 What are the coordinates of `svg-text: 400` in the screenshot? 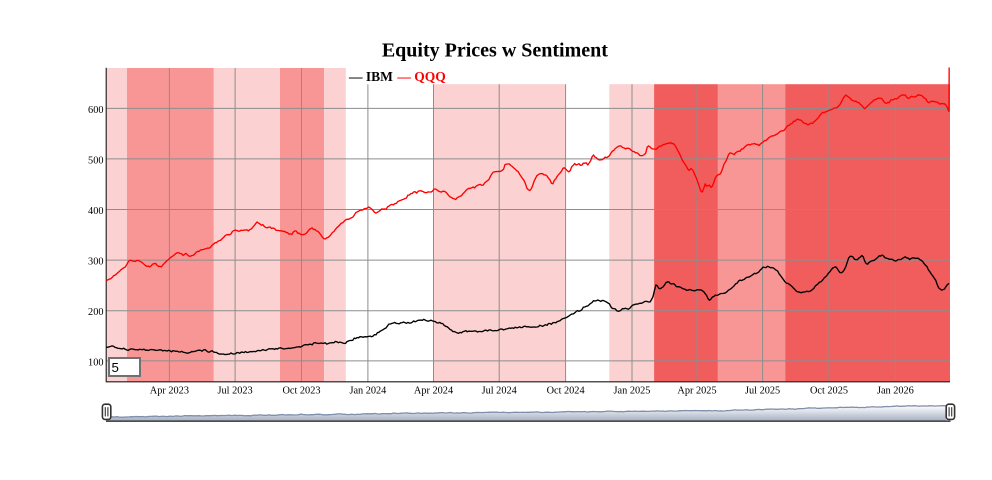 It's located at (95, 211).